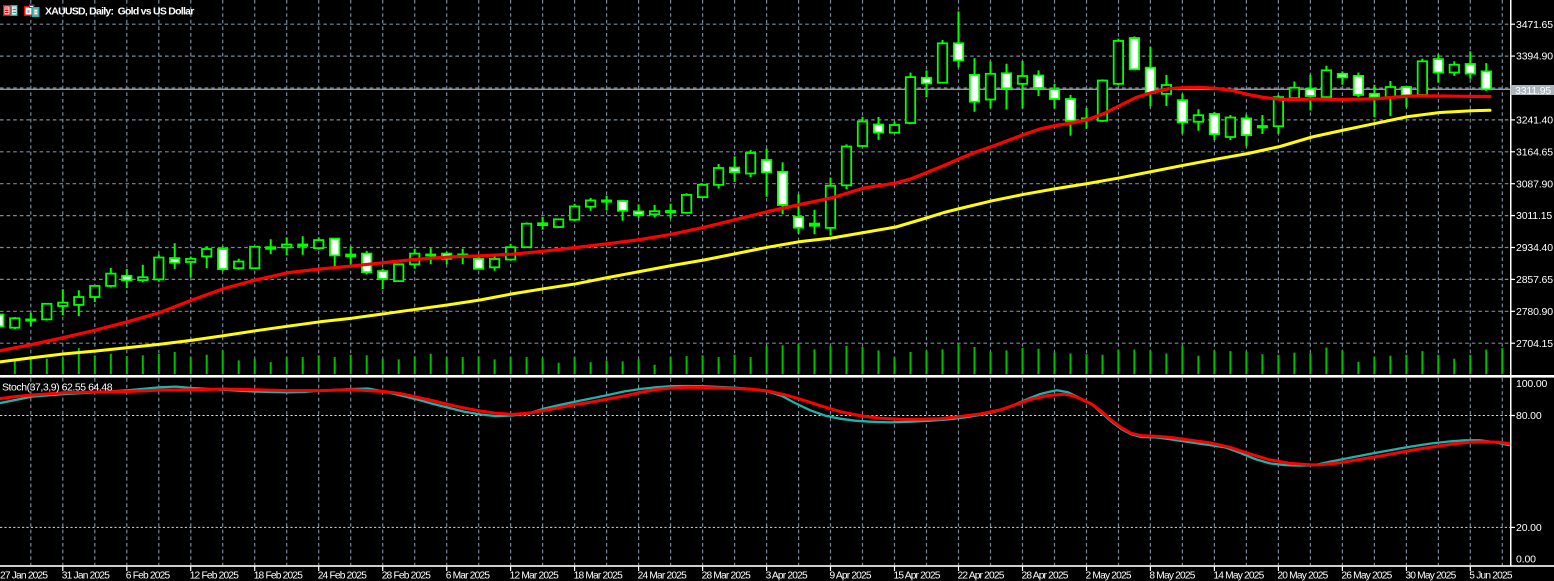 The height and width of the screenshot is (581, 1554). Describe the element at coordinates (1534, 312) in the screenshot. I see `svg-text: 2780.90` at that location.